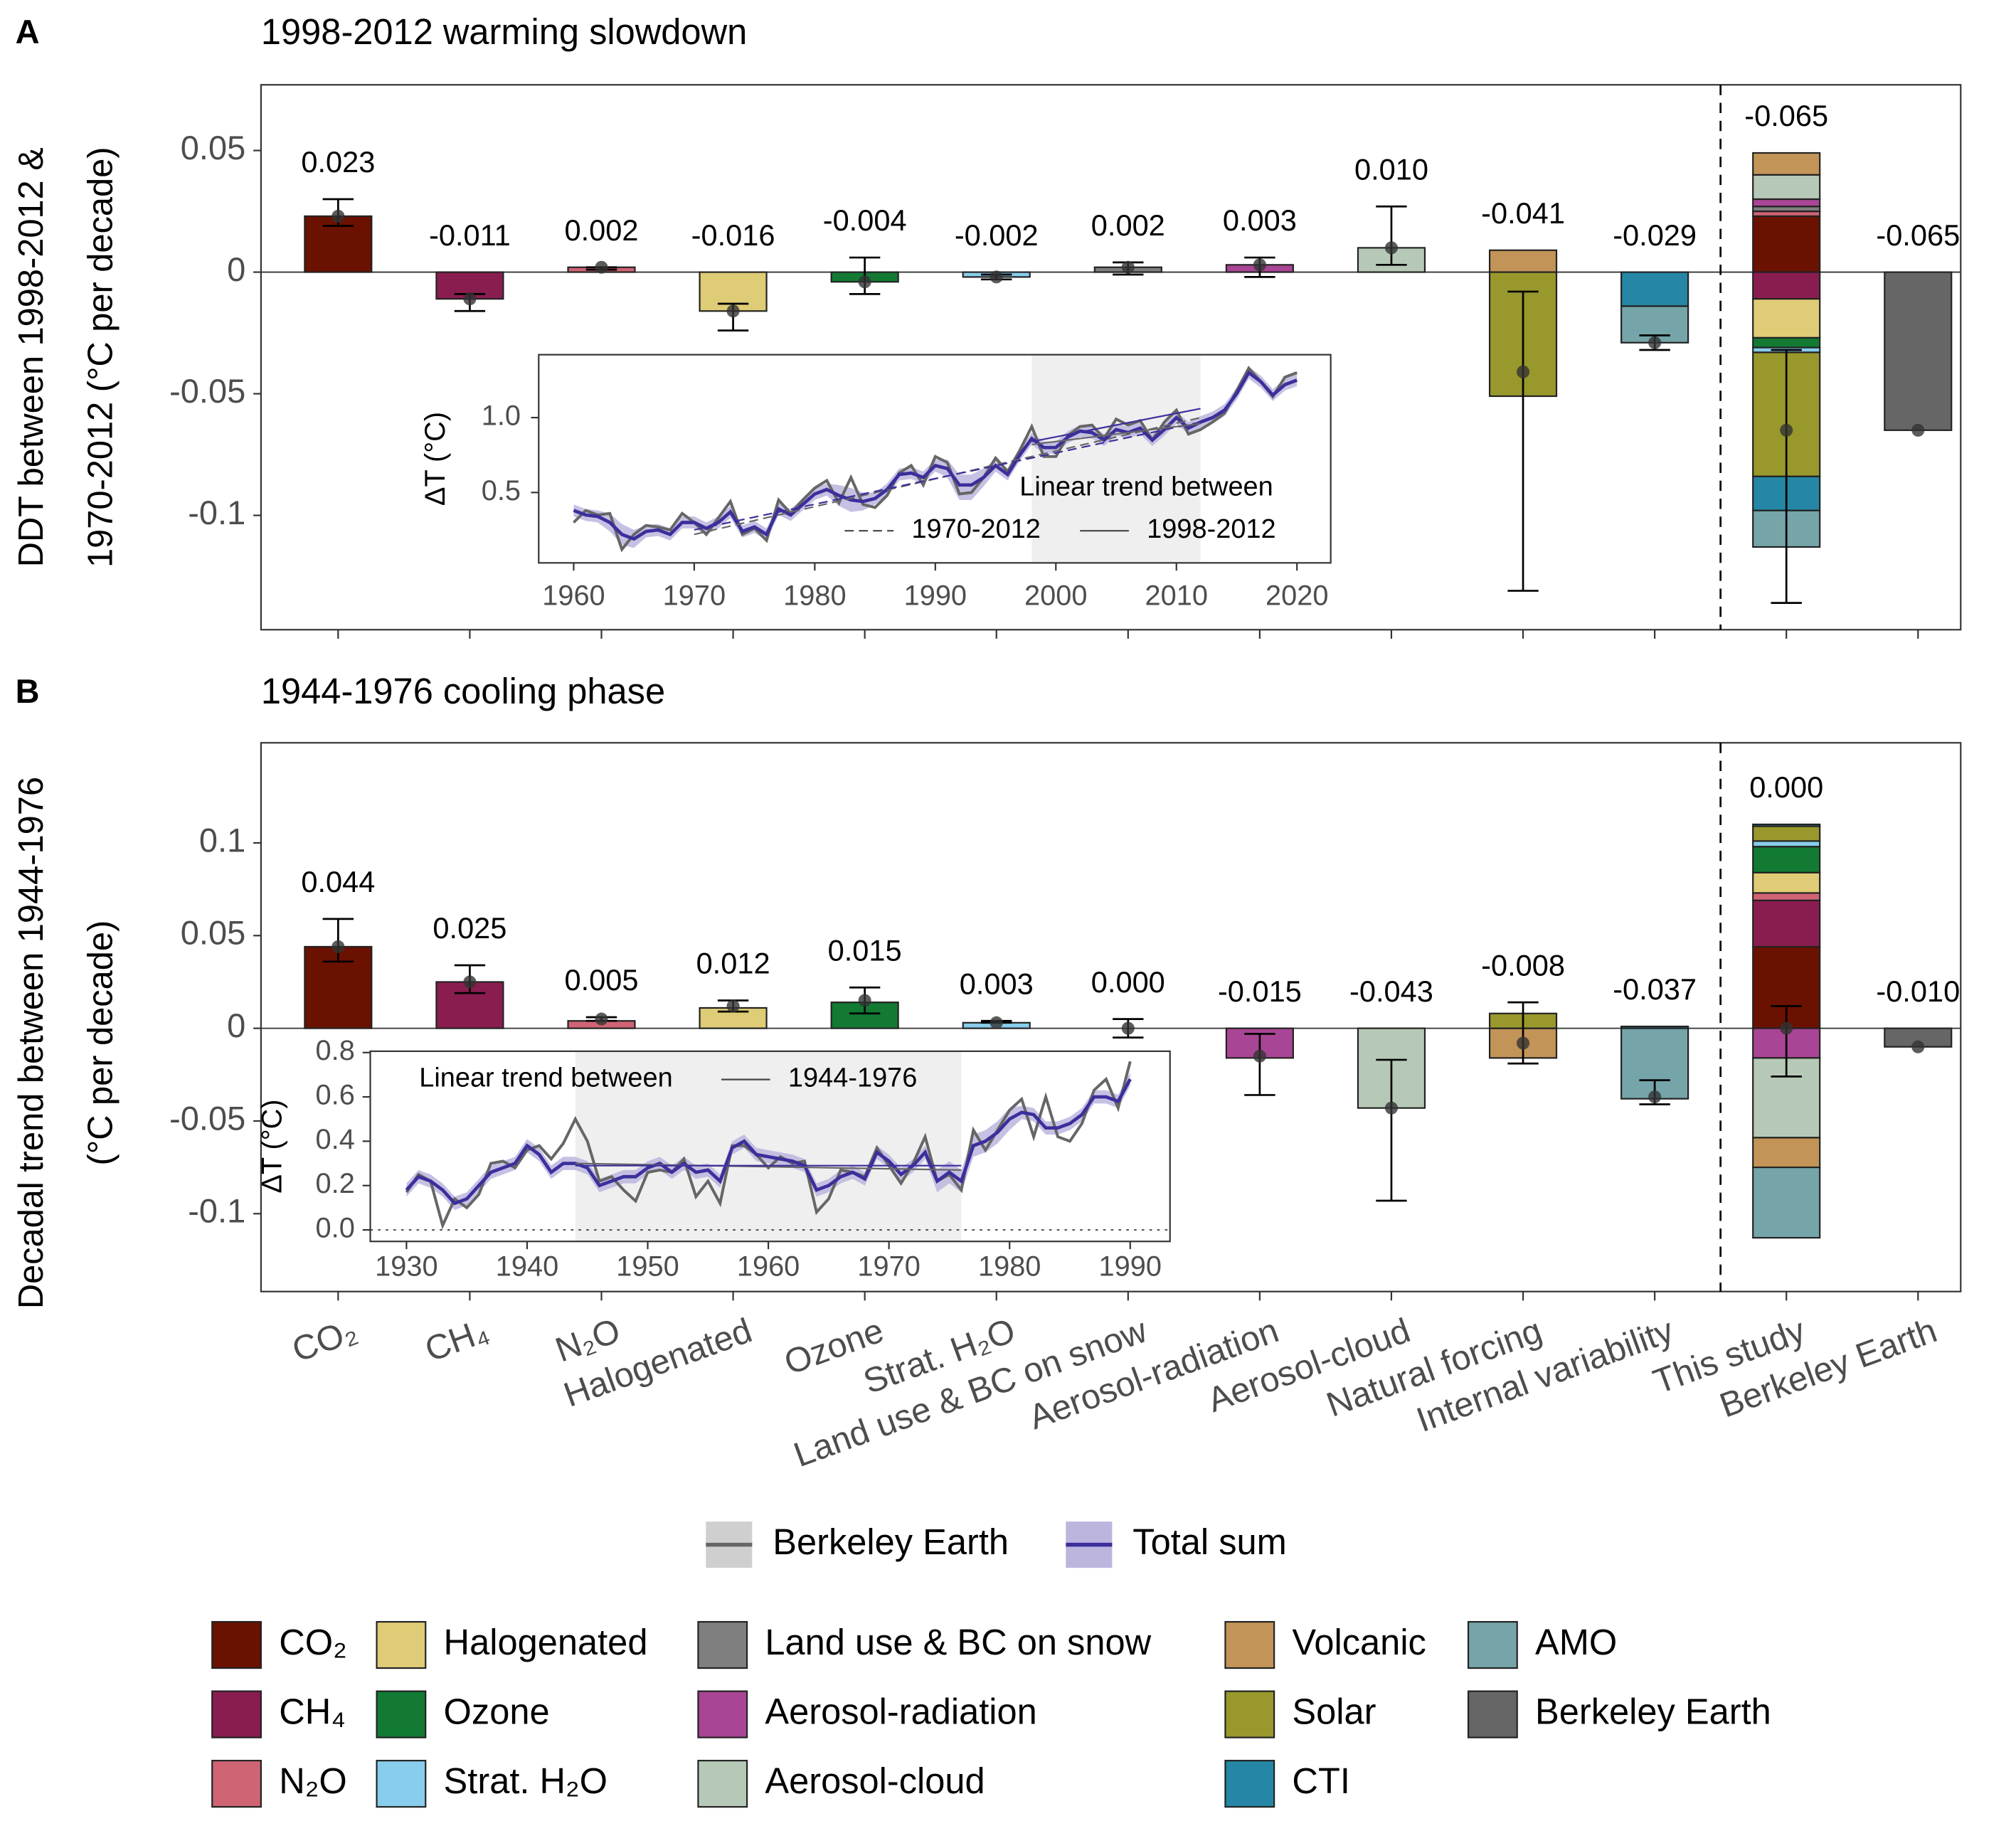  Describe the element at coordinates (1523, 213) in the screenshot. I see `value-label: -0.041` at that location.